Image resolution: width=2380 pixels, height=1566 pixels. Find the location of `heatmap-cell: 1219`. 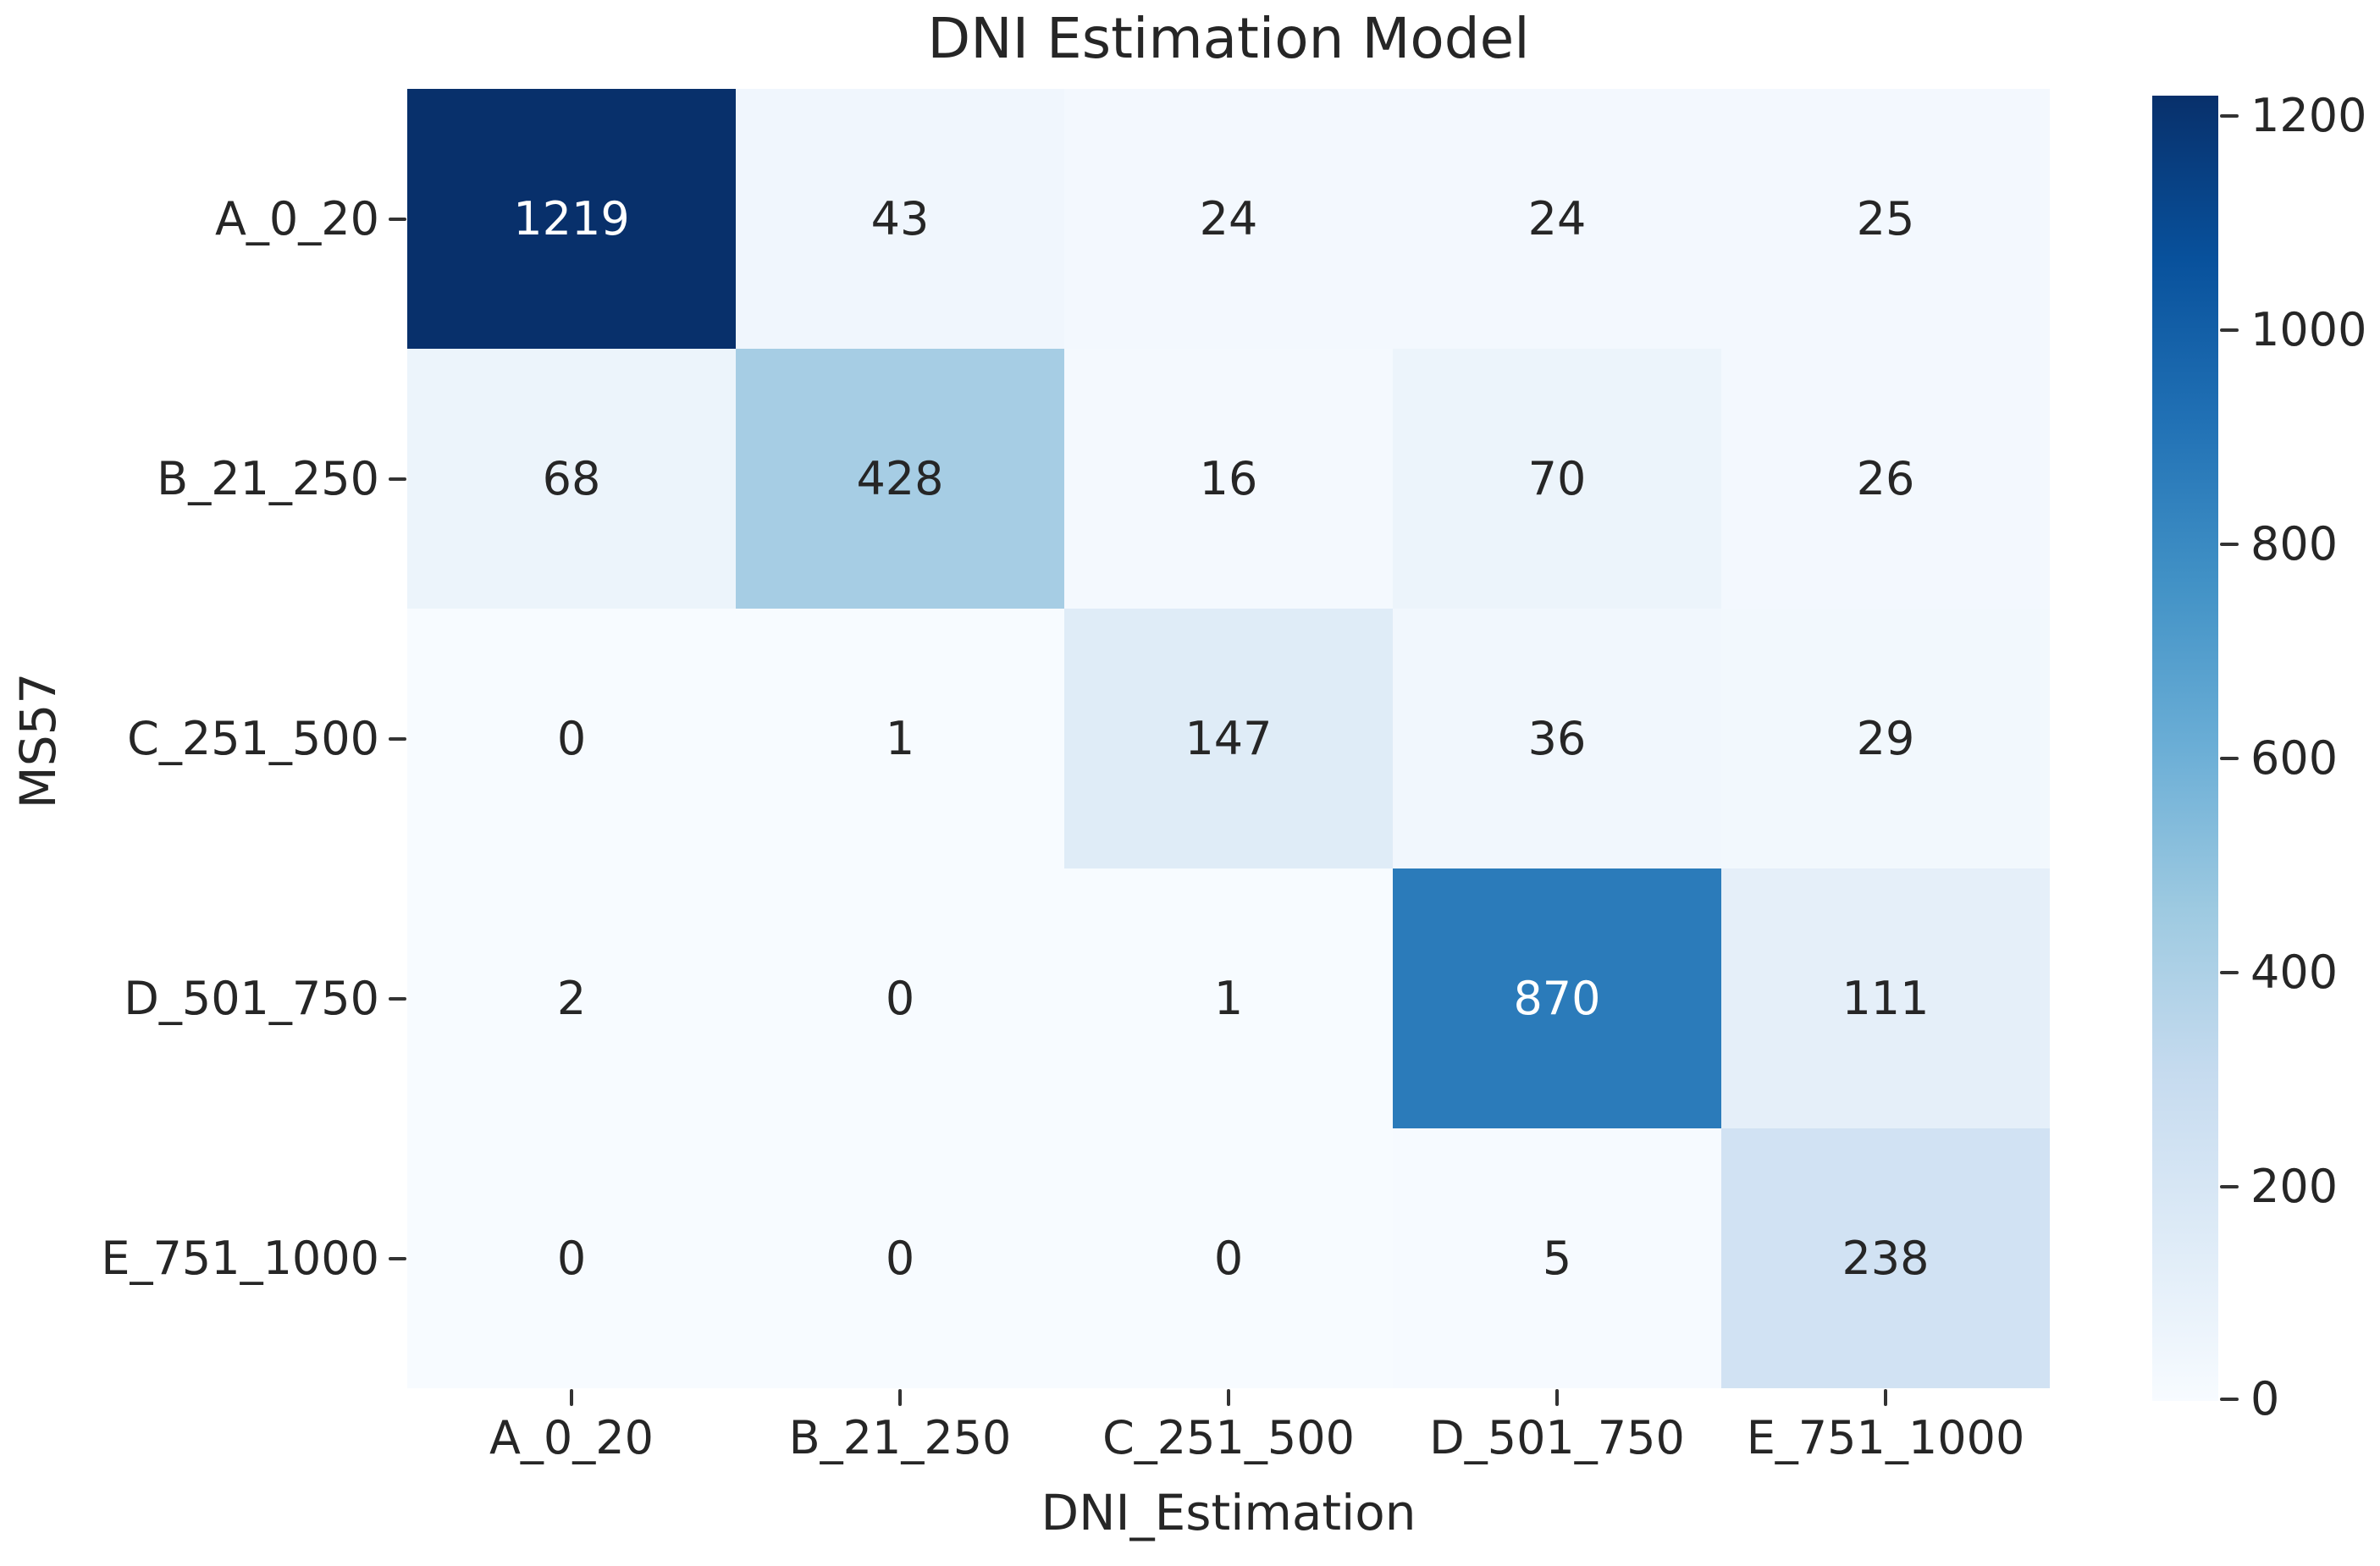

heatmap-cell: 1219 is located at coordinates (571, 219).